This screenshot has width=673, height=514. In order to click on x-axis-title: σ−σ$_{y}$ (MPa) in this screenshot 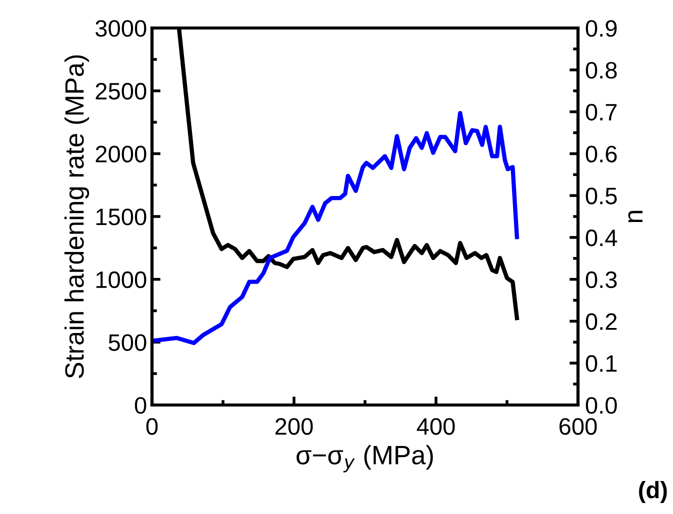, I will do `click(364, 458)`.